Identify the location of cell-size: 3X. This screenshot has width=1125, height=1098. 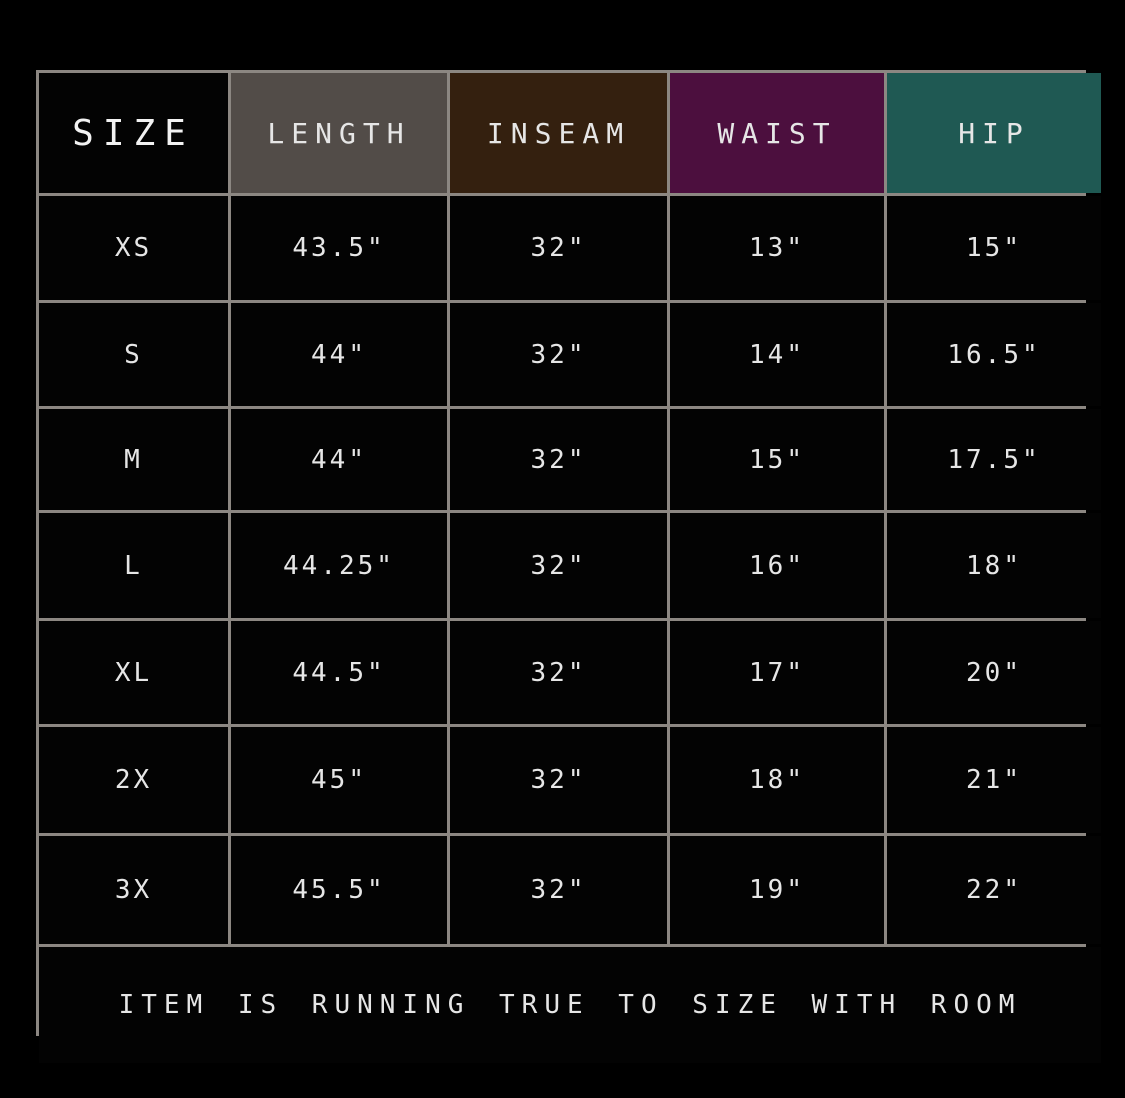
(133, 890).